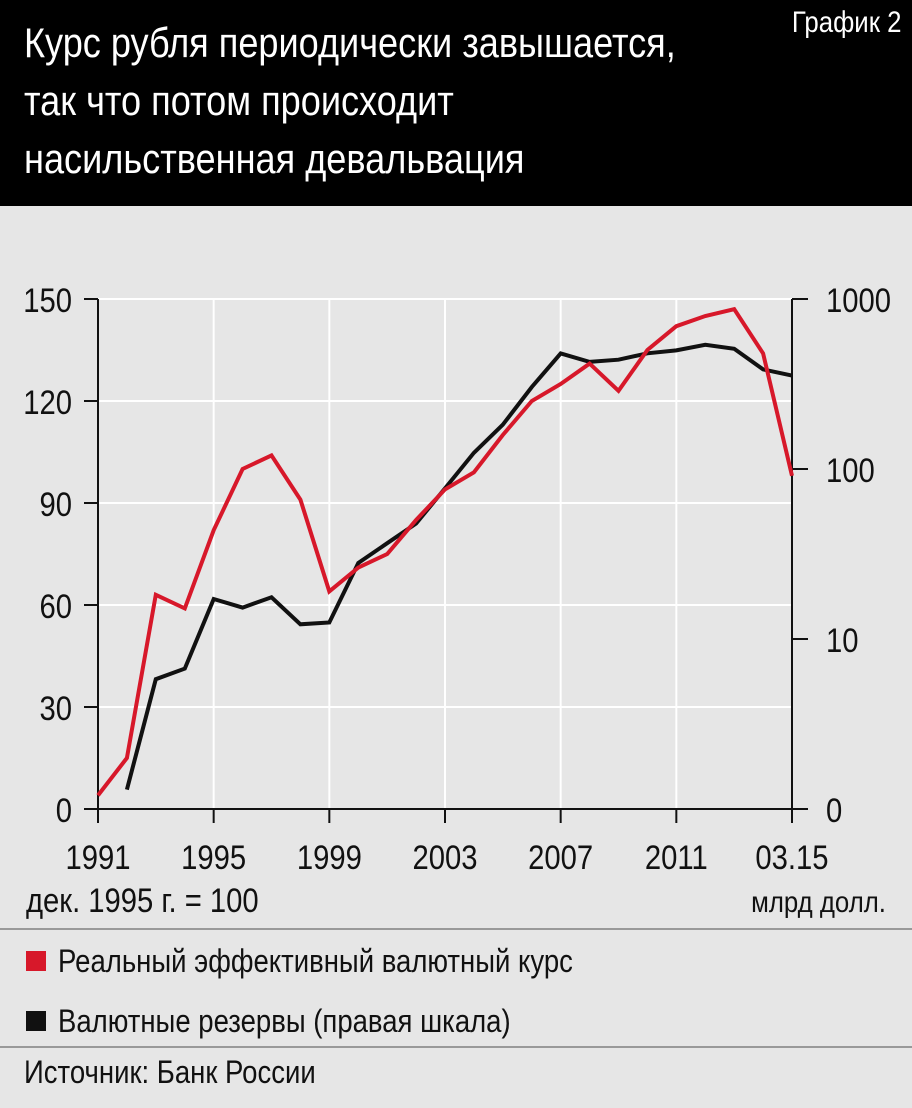 This screenshot has width=912, height=1108. Describe the element at coordinates (456, 929) in the screenshot. I see `legend-top-divider` at that location.